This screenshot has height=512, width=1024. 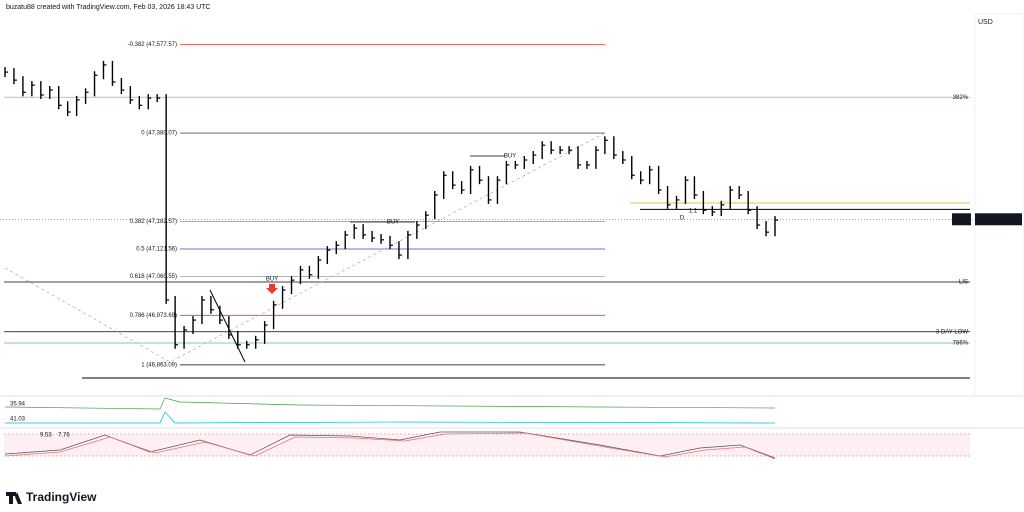 I want to click on fib-label: 0.5 (47,121.56), so click(x=156, y=250).